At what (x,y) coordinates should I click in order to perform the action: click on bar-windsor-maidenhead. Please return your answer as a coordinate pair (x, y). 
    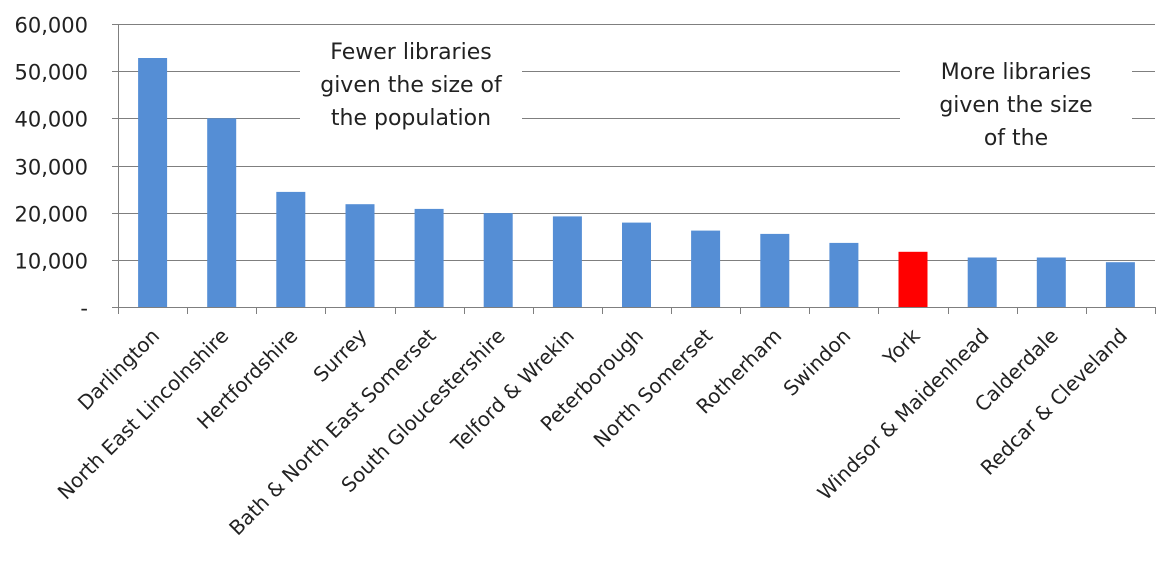
    Looking at the image, I should click on (982, 282).